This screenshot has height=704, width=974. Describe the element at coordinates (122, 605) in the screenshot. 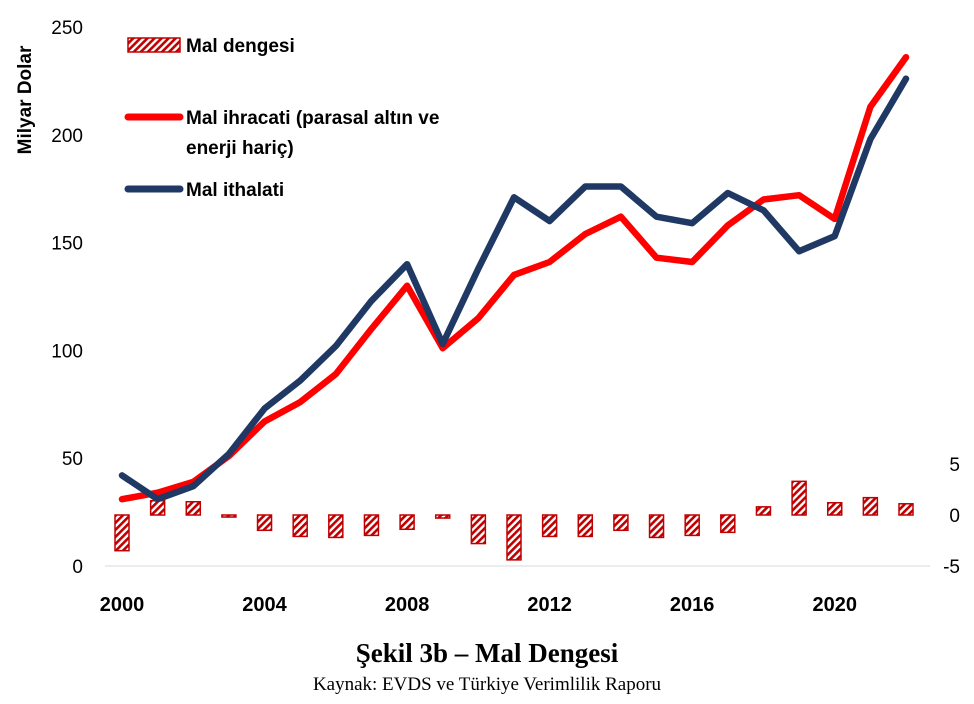

I see `x-tick-label: 2000` at that location.